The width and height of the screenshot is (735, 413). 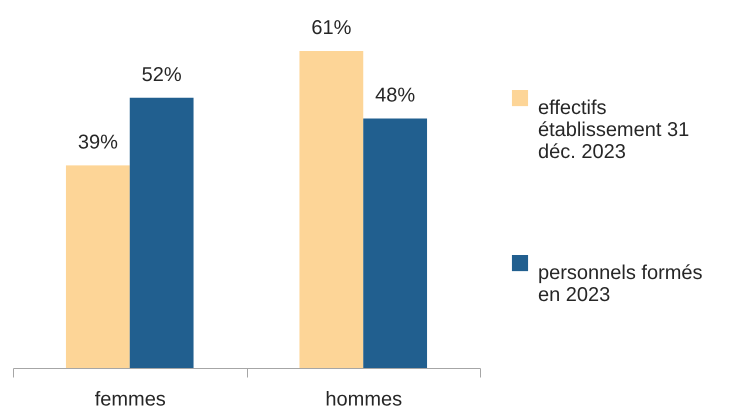 I want to click on data-label: 61%, so click(x=331, y=28).